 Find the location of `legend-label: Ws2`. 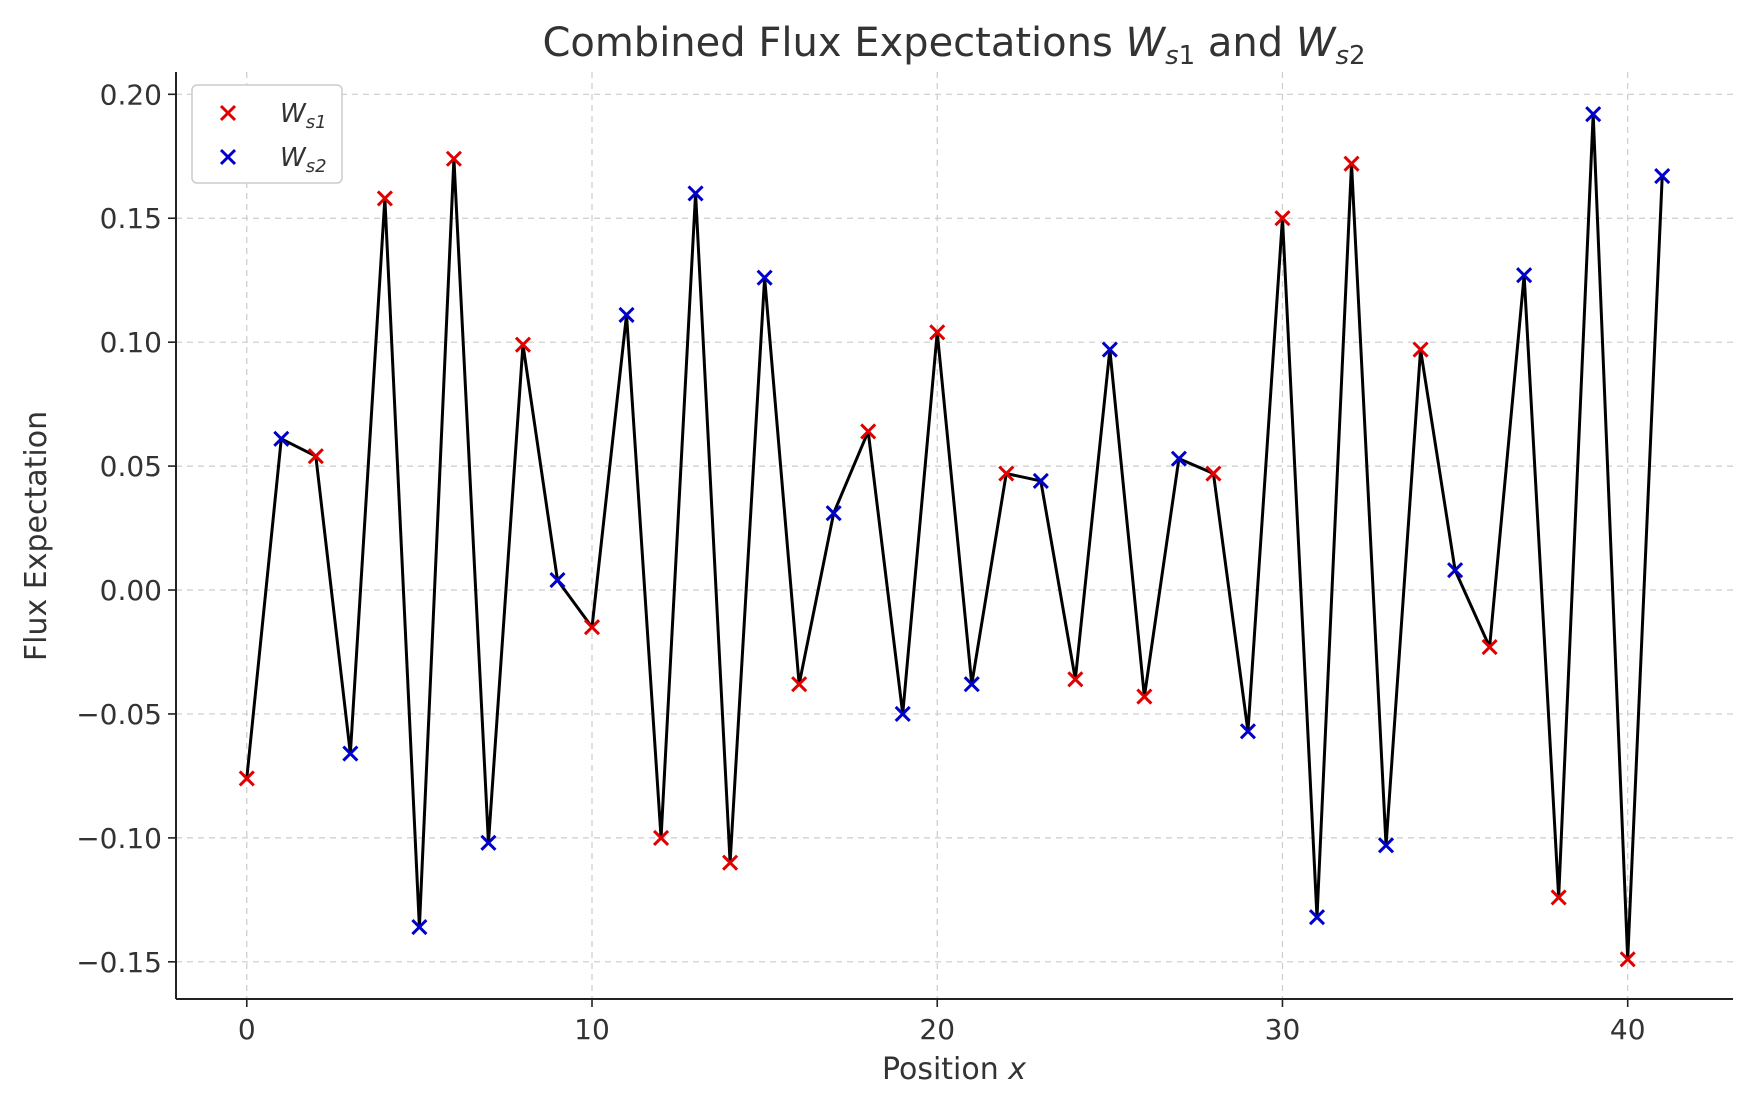

legend-label: Ws2 is located at coordinates (303, 160).